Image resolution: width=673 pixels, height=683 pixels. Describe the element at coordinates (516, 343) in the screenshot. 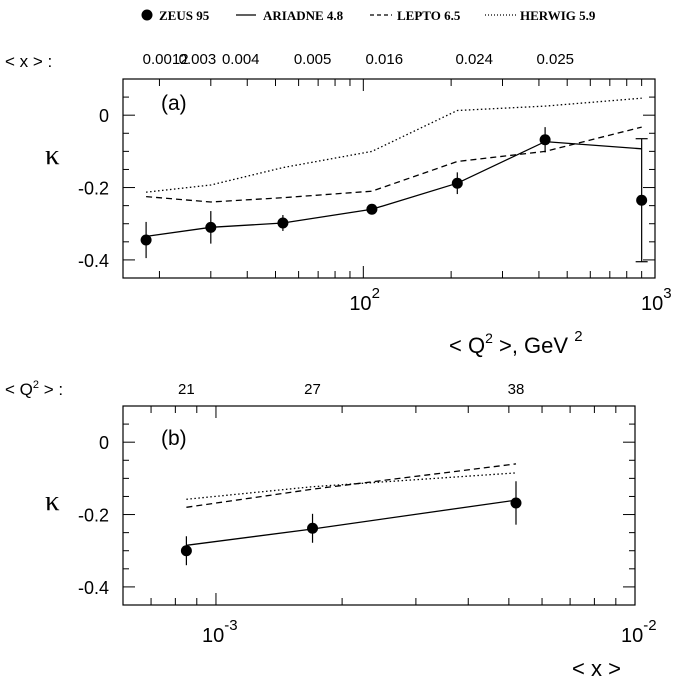

I see `panel-a-xlabel: < Q2 >, GeV 2` at that location.